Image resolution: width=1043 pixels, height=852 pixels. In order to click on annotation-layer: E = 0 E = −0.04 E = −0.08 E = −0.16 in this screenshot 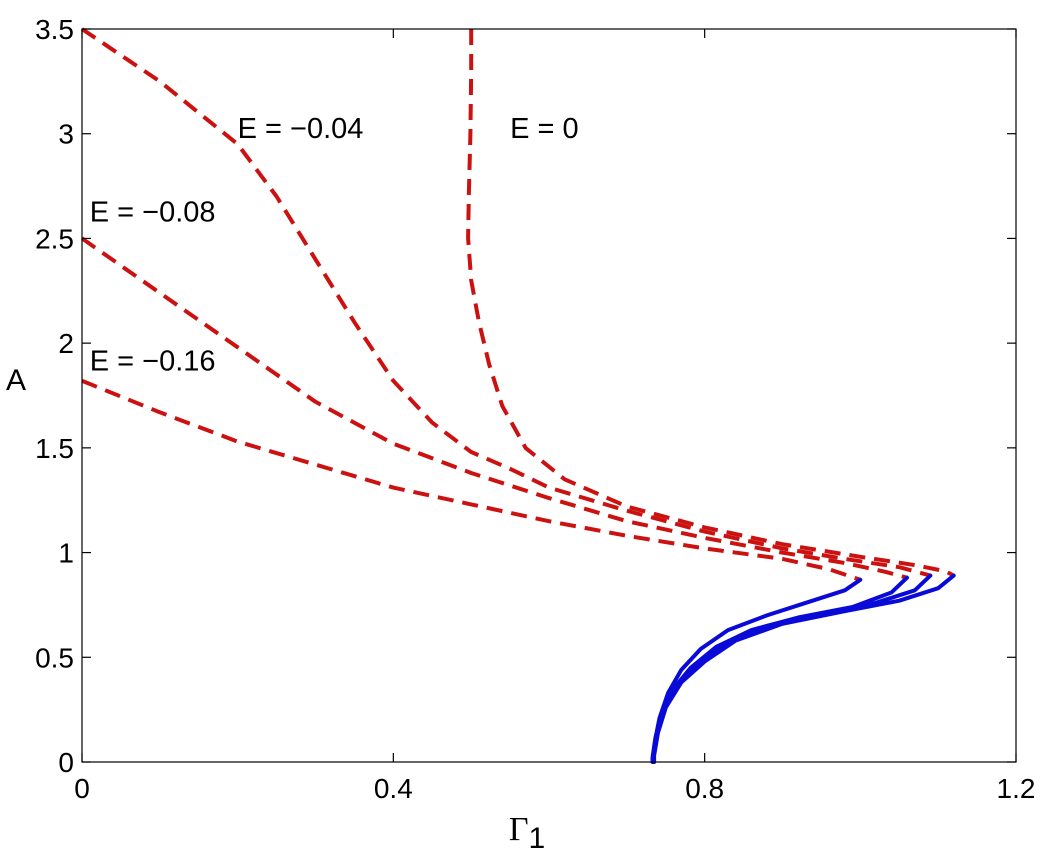, I will do `click(334, 245)`.